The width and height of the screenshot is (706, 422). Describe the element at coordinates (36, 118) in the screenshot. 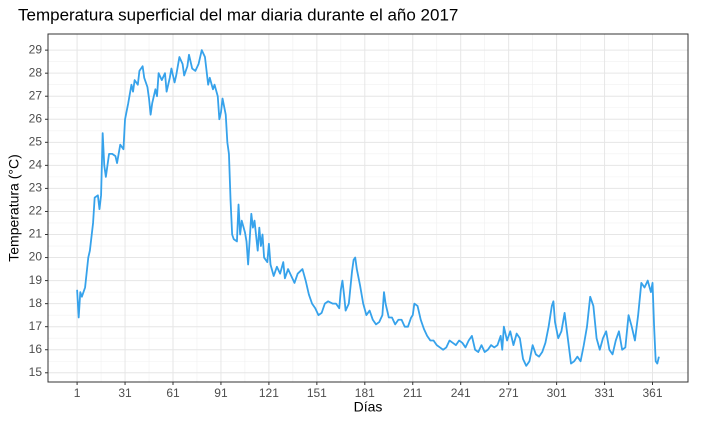

I see `y-tick-label: 26` at that location.